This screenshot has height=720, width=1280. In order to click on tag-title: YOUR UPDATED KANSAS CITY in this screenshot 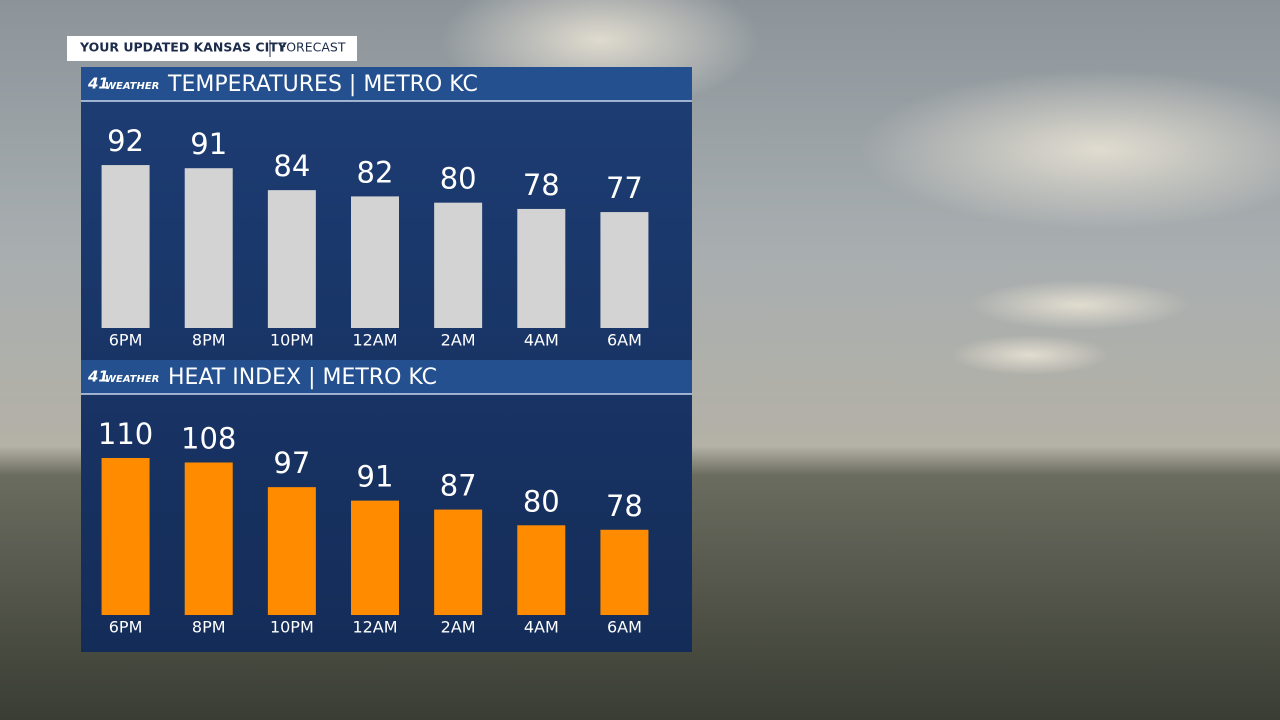, I will do `click(183, 47)`.